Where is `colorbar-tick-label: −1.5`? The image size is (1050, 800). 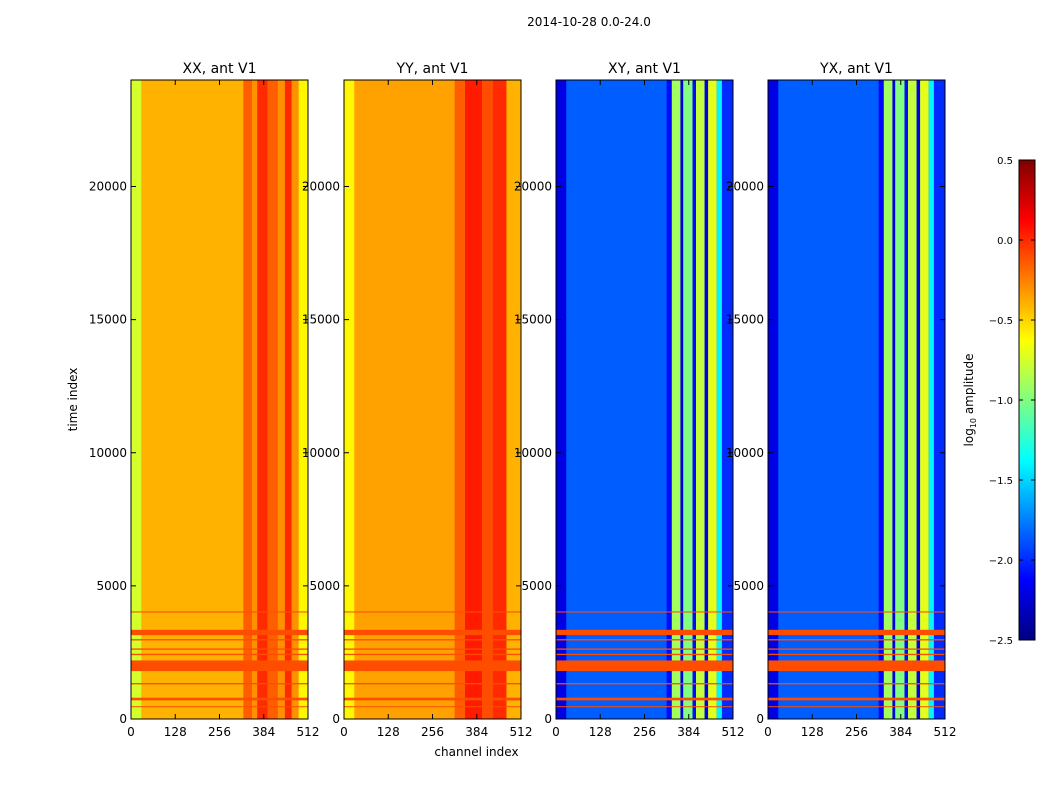
colorbar-tick-label: −1.5 is located at coordinates (1001, 481).